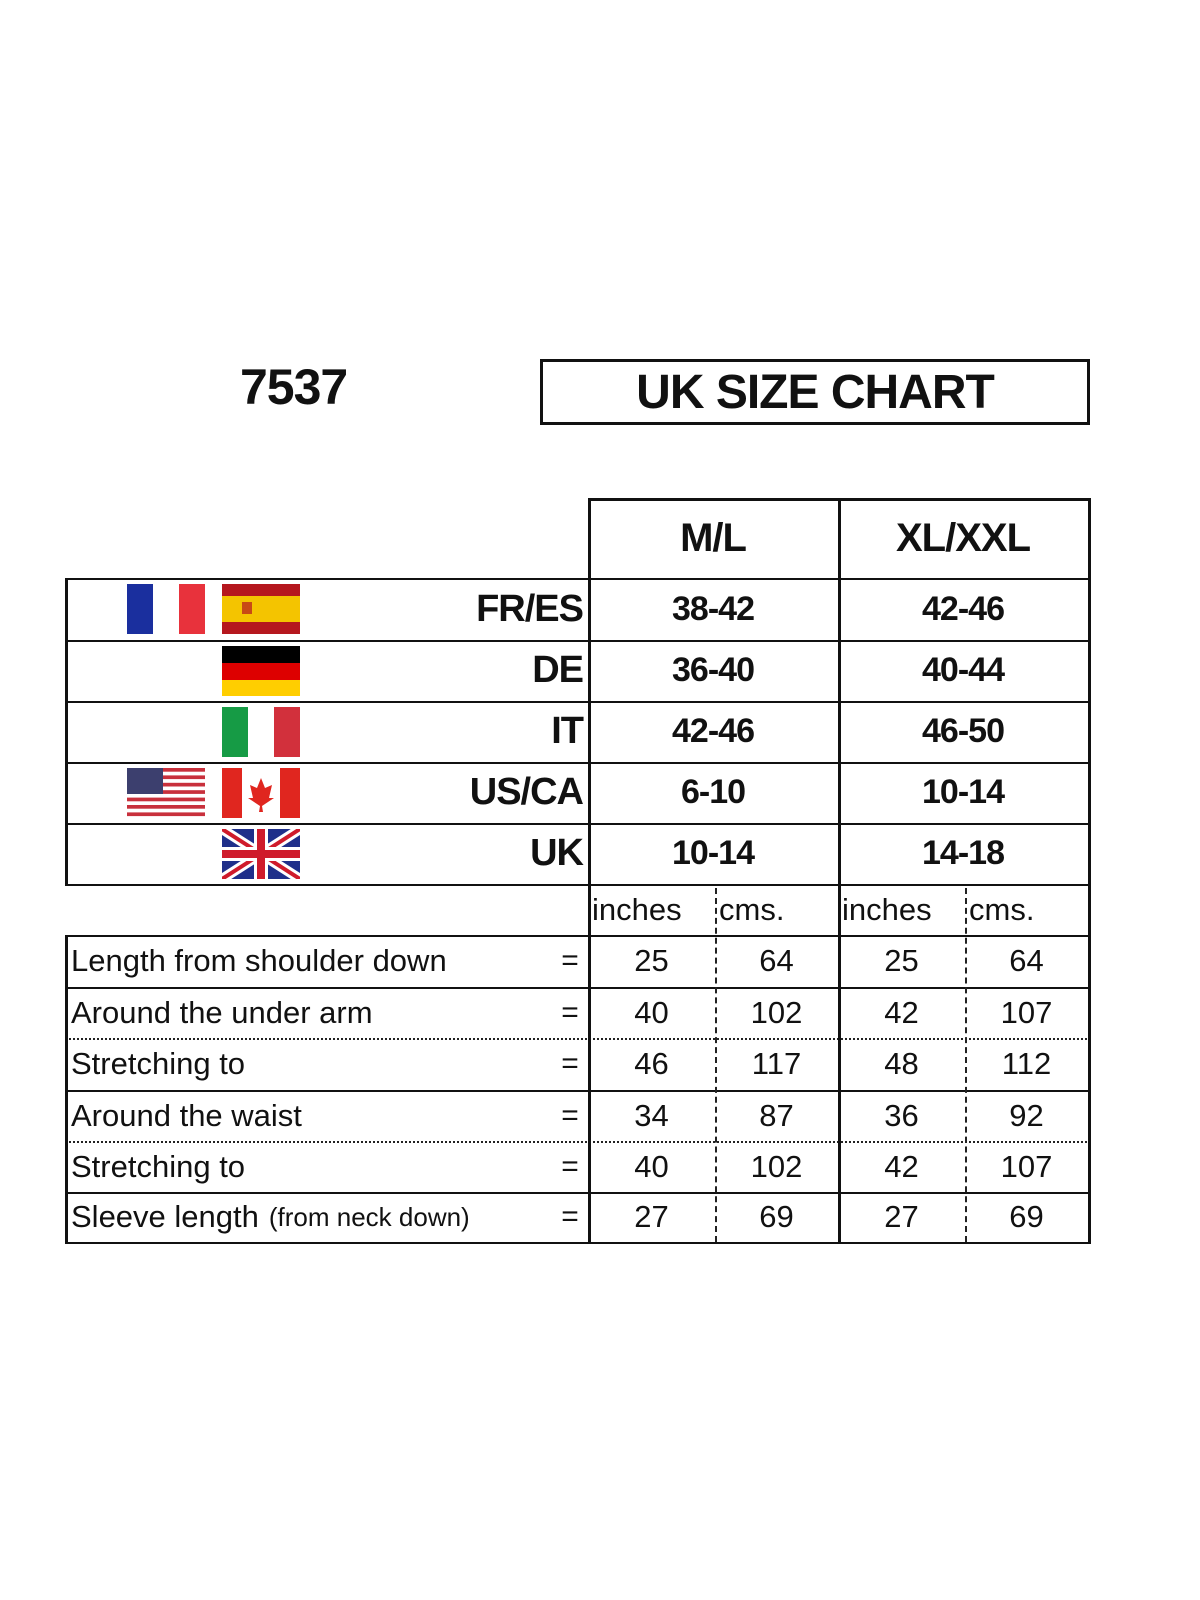 Image resolution: width=1200 pixels, height=1600 pixels. I want to click on measurement-value: 36, so click(901, 1115).